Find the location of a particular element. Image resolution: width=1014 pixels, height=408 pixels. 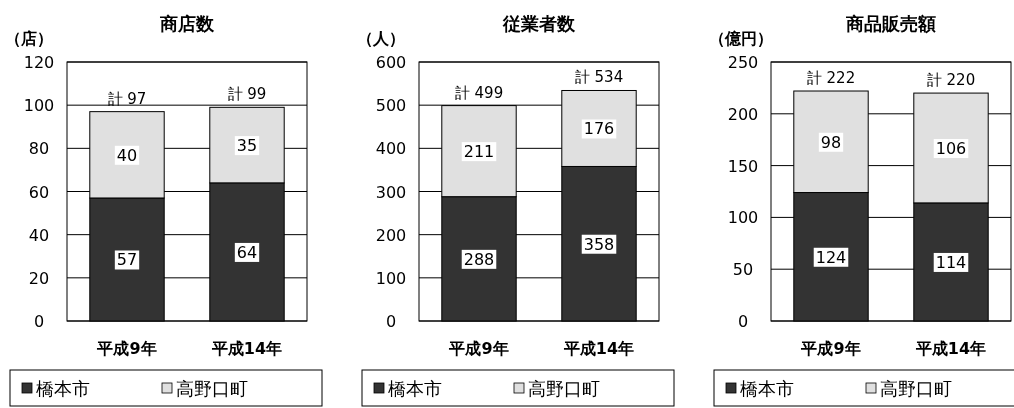

chart-title: 商店数 is located at coordinates (187, 23).